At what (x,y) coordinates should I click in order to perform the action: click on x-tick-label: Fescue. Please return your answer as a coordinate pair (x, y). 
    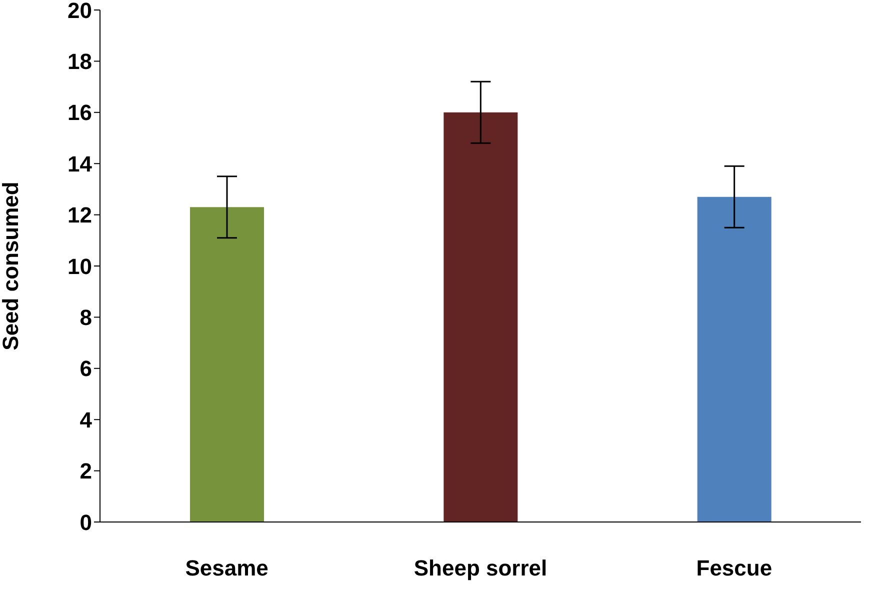
    Looking at the image, I should click on (734, 568).